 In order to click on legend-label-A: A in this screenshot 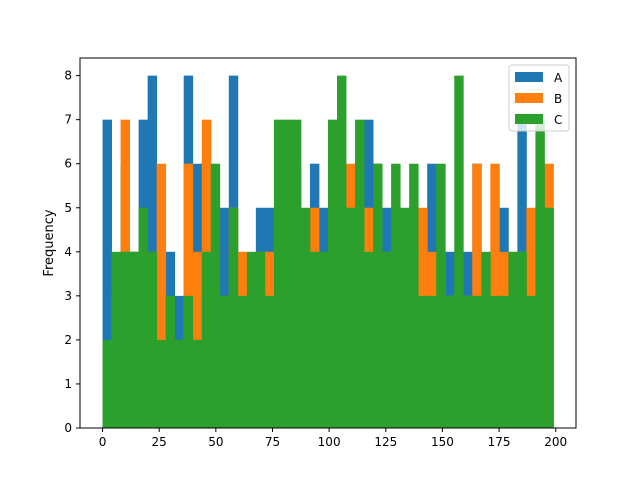, I will do `click(558, 78)`.